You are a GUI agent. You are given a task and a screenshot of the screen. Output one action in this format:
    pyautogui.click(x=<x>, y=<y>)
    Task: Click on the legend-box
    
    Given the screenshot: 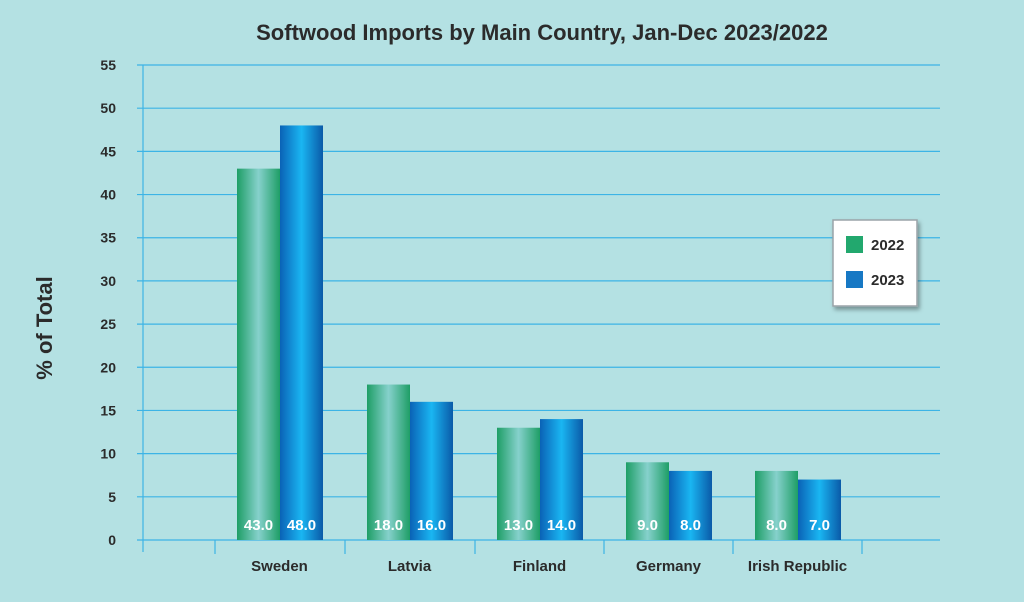 What is the action you would take?
    pyautogui.click(x=875, y=263)
    